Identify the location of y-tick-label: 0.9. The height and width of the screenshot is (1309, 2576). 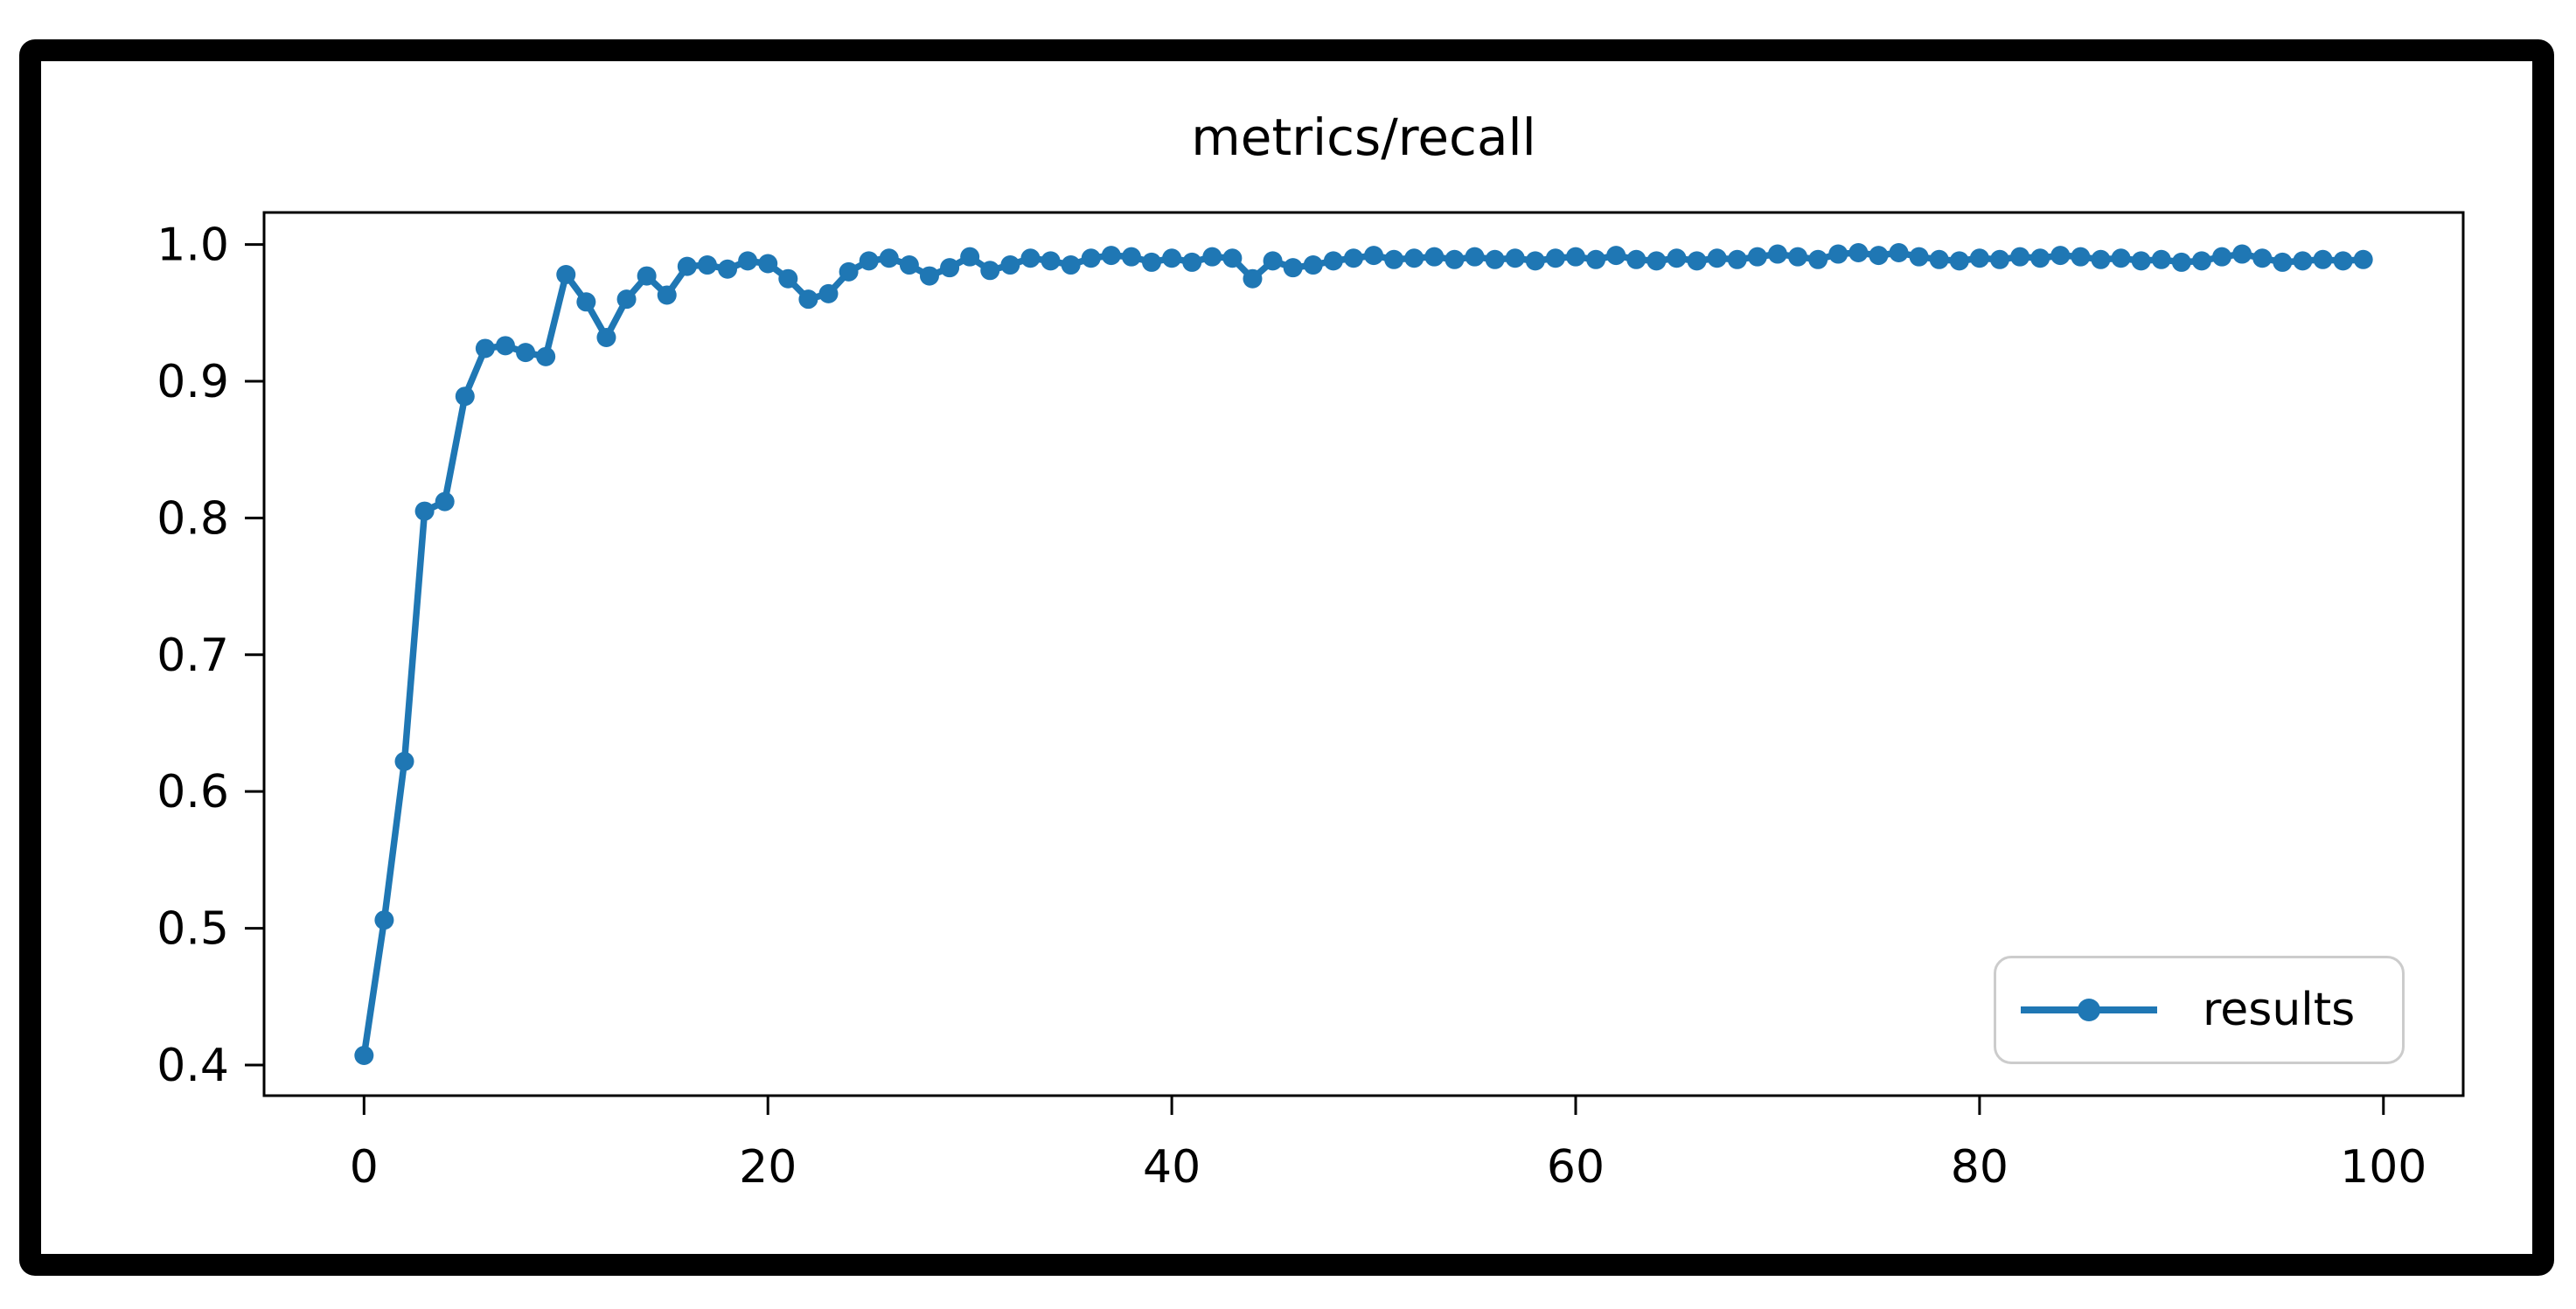
(193, 382).